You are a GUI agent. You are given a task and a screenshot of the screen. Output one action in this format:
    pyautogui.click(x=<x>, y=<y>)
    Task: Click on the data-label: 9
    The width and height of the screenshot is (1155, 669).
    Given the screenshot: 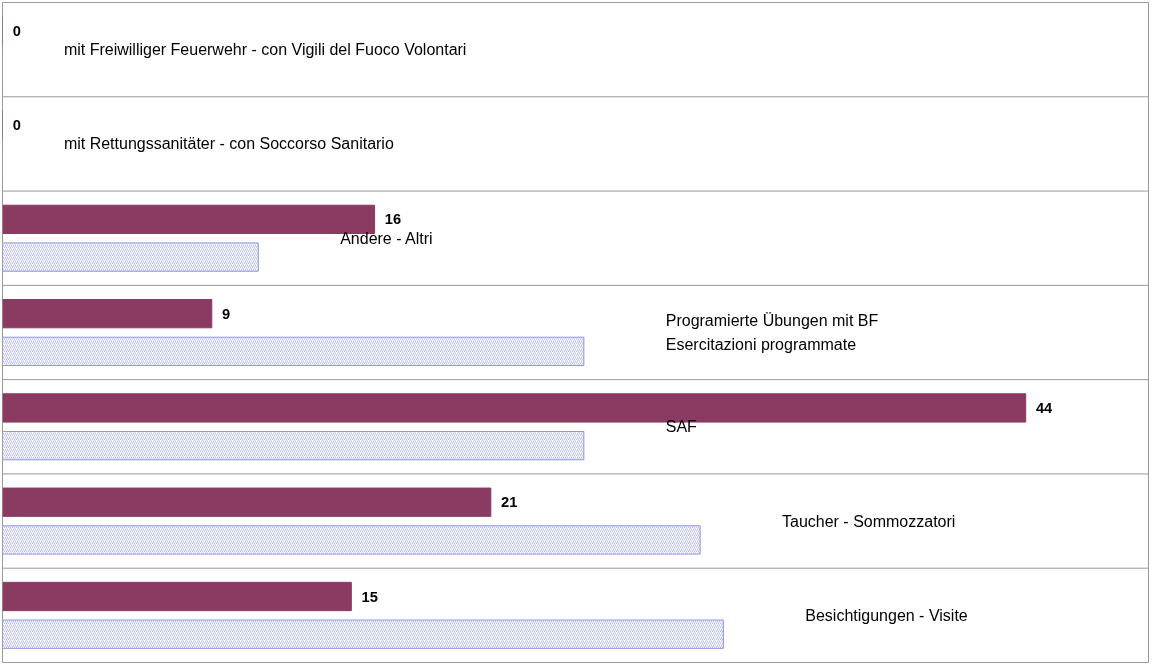 What is the action you would take?
    pyautogui.click(x=226, y=313)
    